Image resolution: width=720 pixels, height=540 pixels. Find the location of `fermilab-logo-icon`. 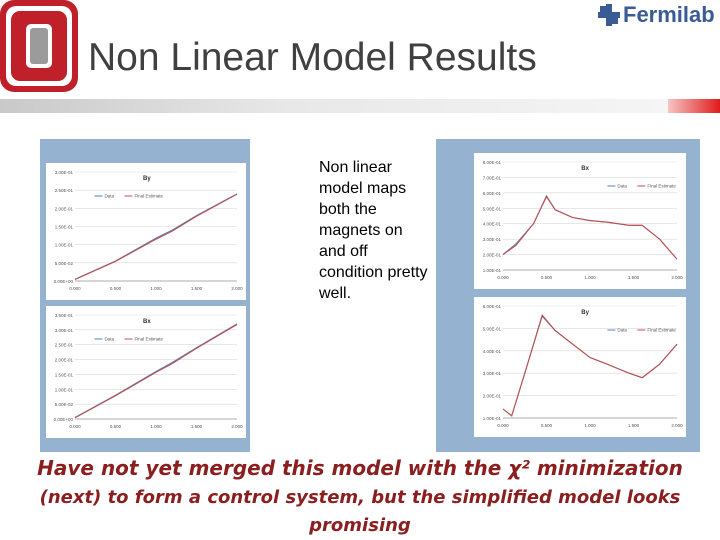

fermilab-logo-icon is located at coordinates (609, 15).